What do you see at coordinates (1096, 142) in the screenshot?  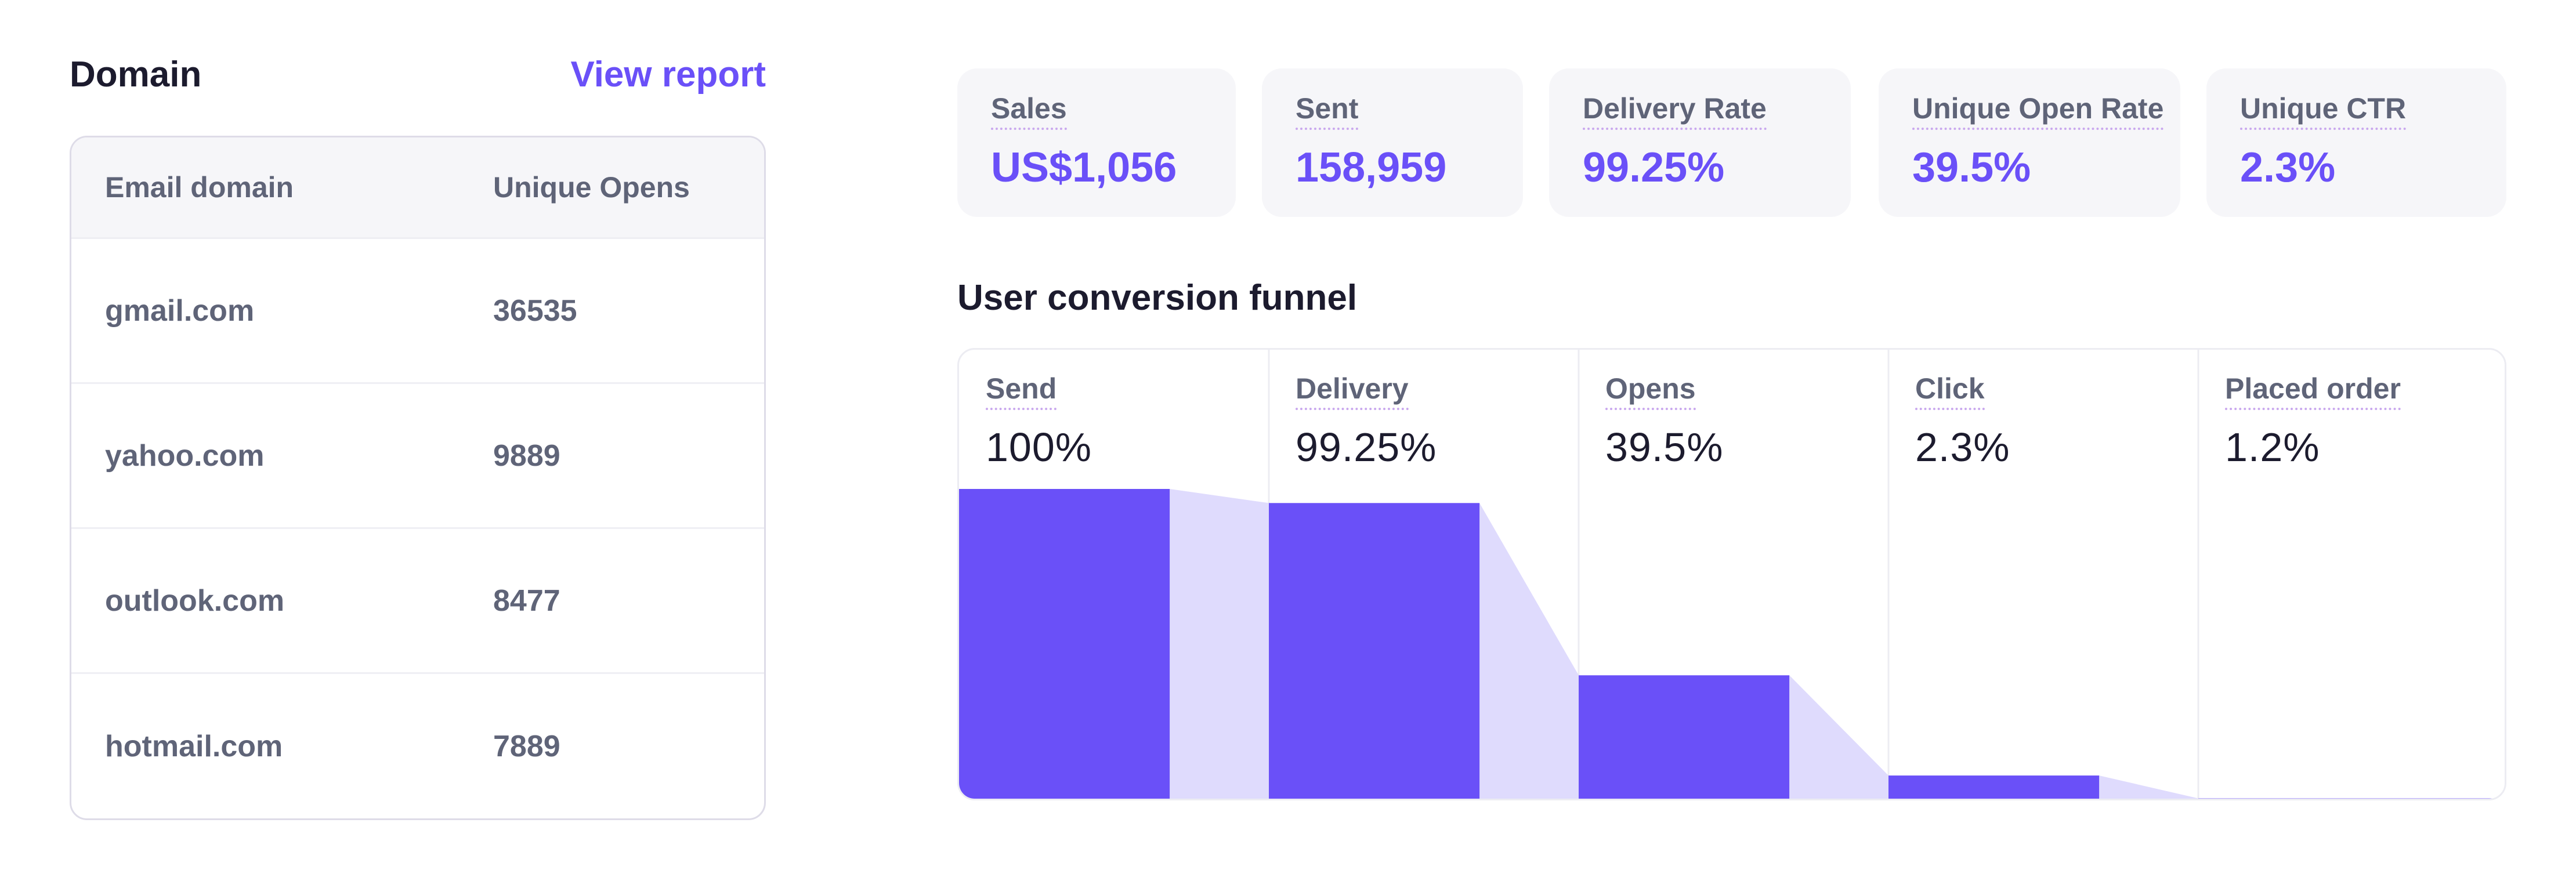 I see `stat-card-sales: Sales US$1,056` at bounding box center [1096, 142].